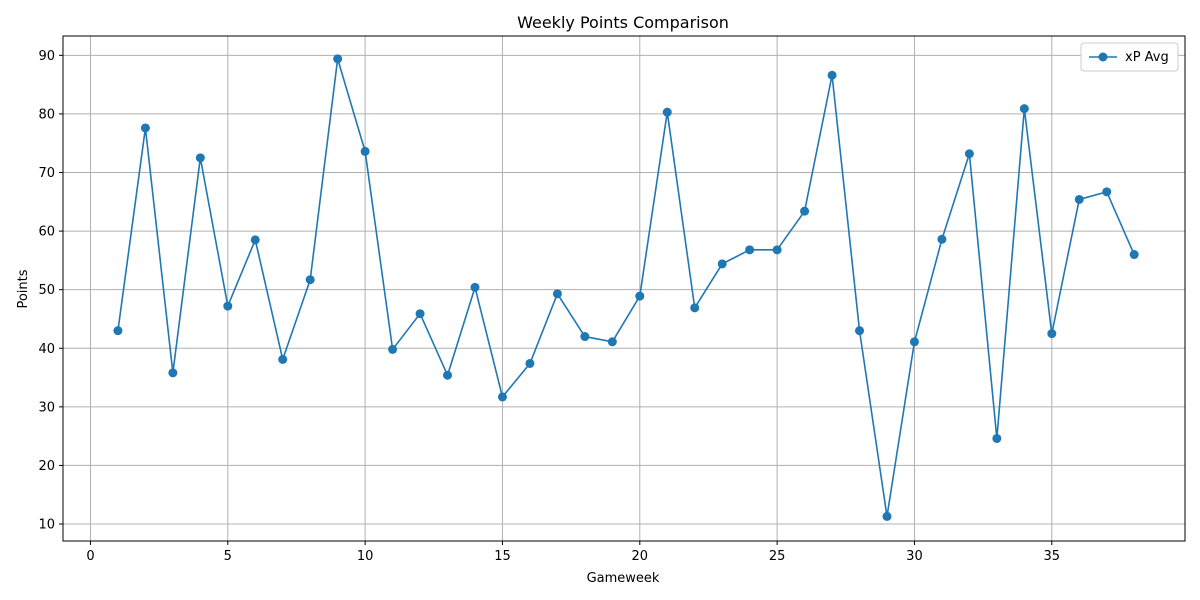  I want to click on y-tick-label: 20, so click(46, 466).